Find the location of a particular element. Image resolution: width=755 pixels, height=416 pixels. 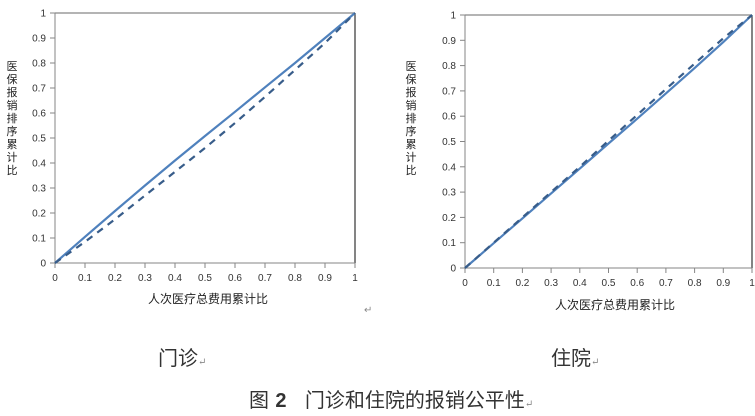

caption-outpatient: 门诊↵ is located at coordinates (182, 356).